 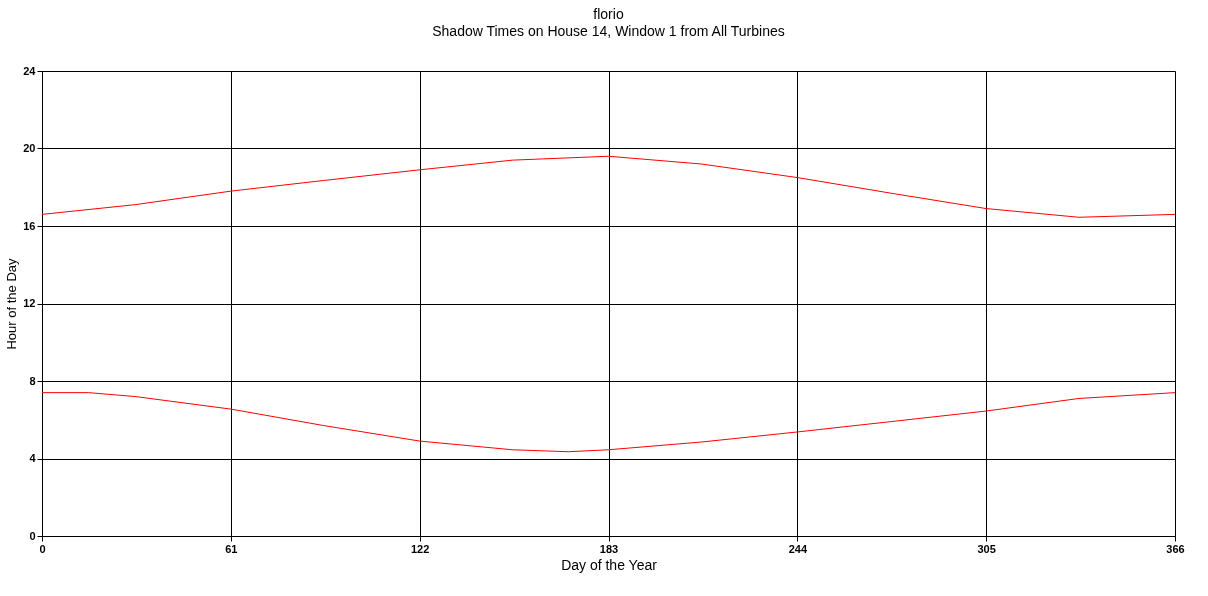 I want to click on y-tick-label: 24, so click(x=30, y=70).